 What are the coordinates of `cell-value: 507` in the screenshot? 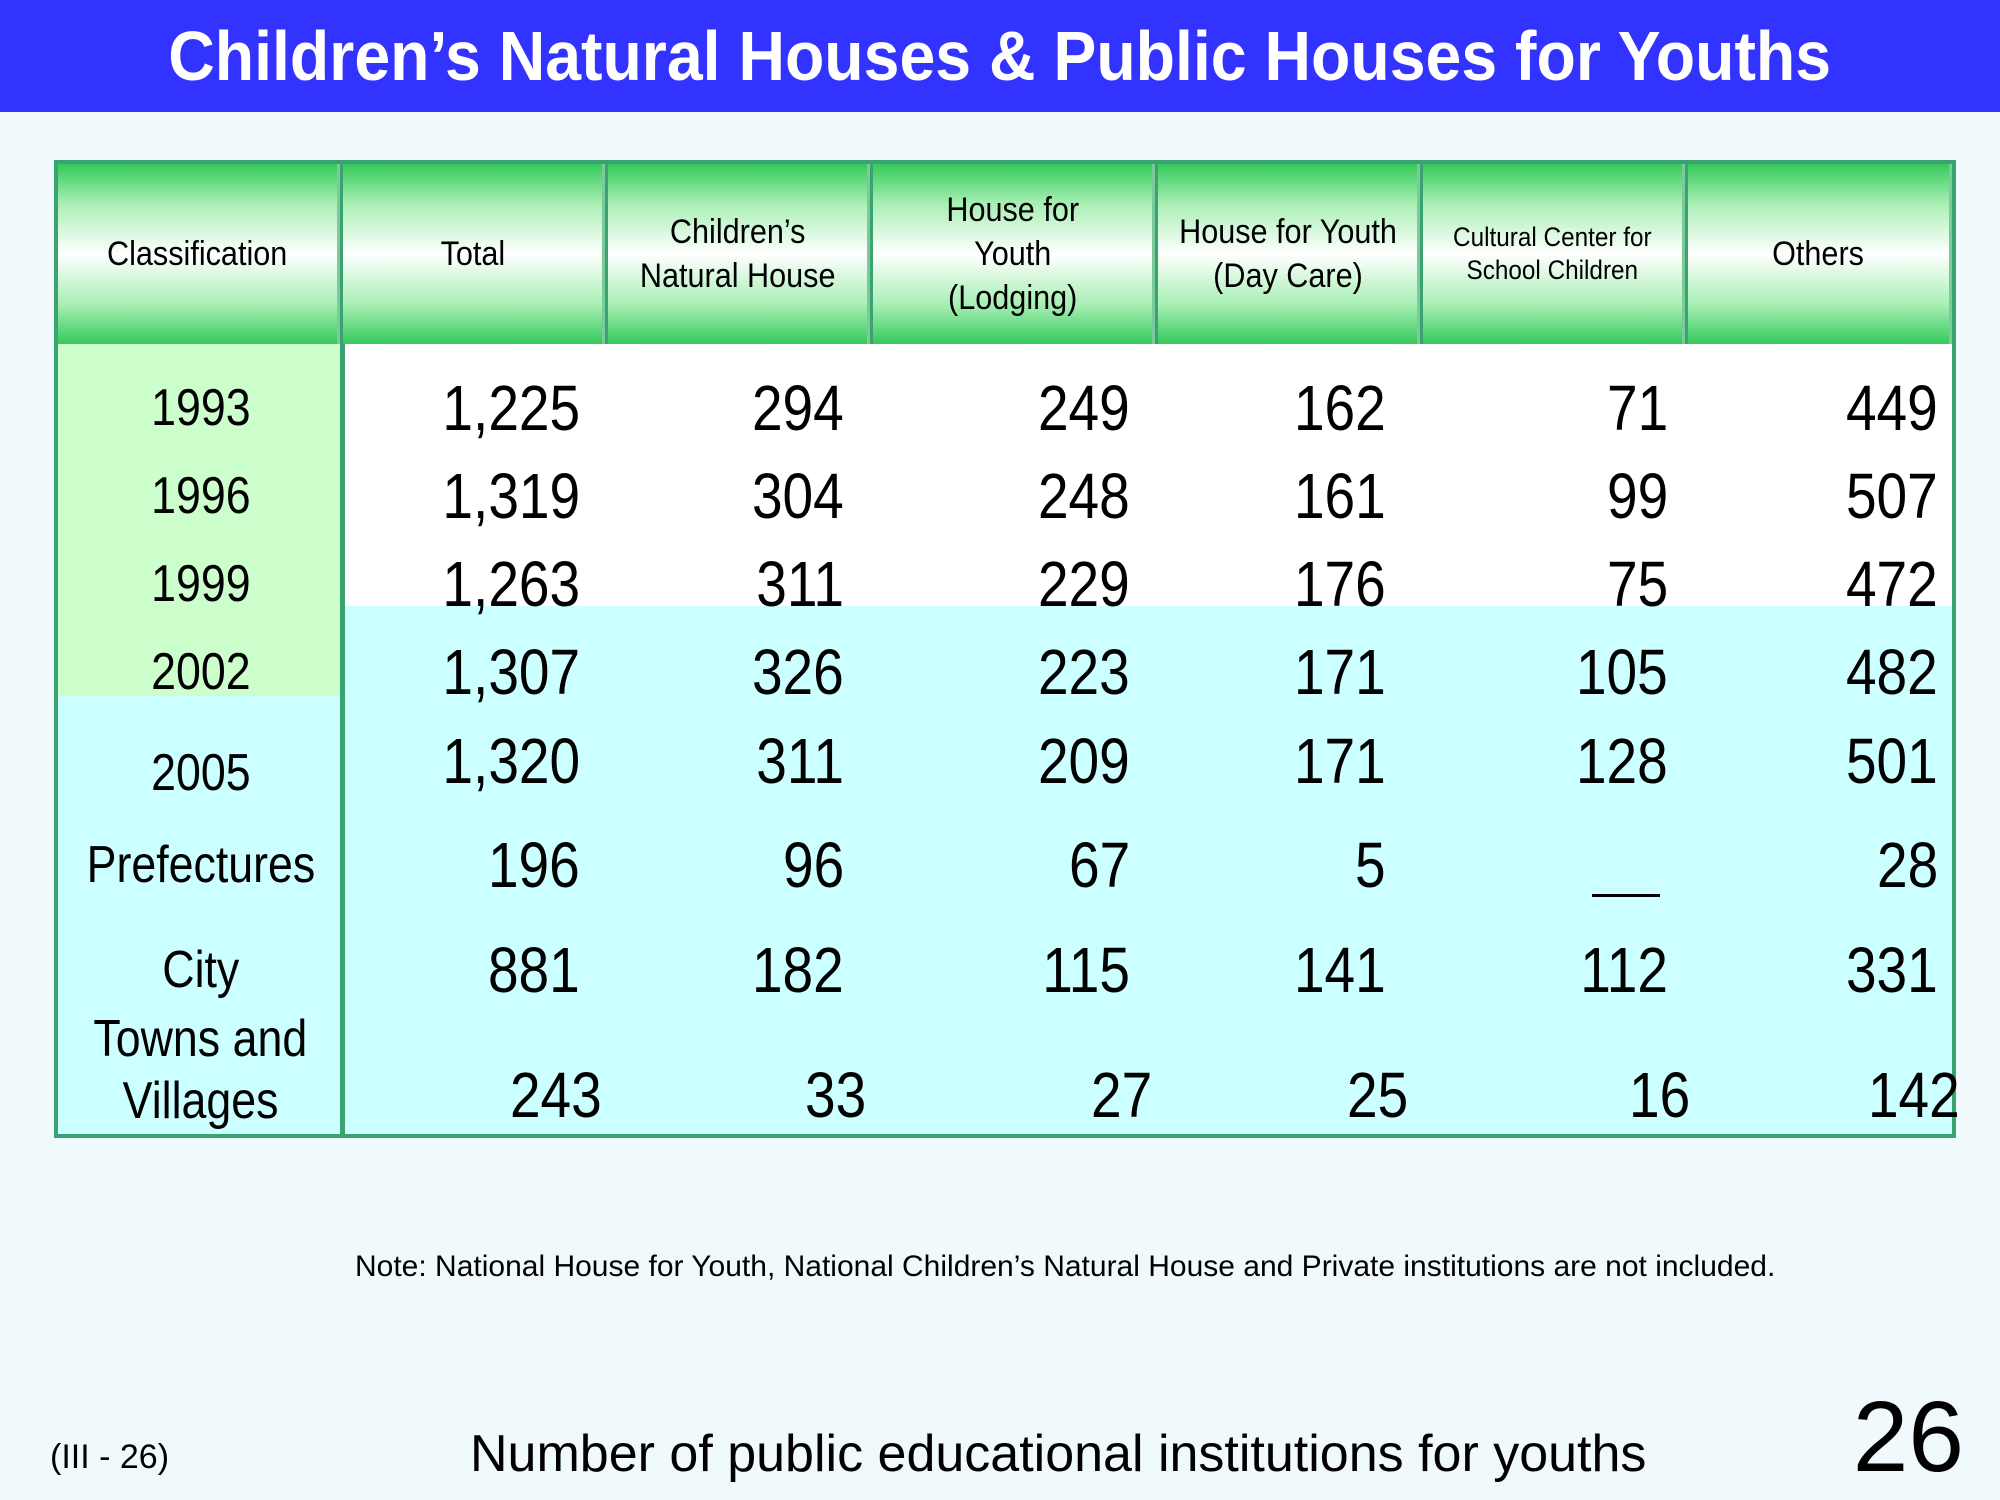 It's located at (1892, 496).